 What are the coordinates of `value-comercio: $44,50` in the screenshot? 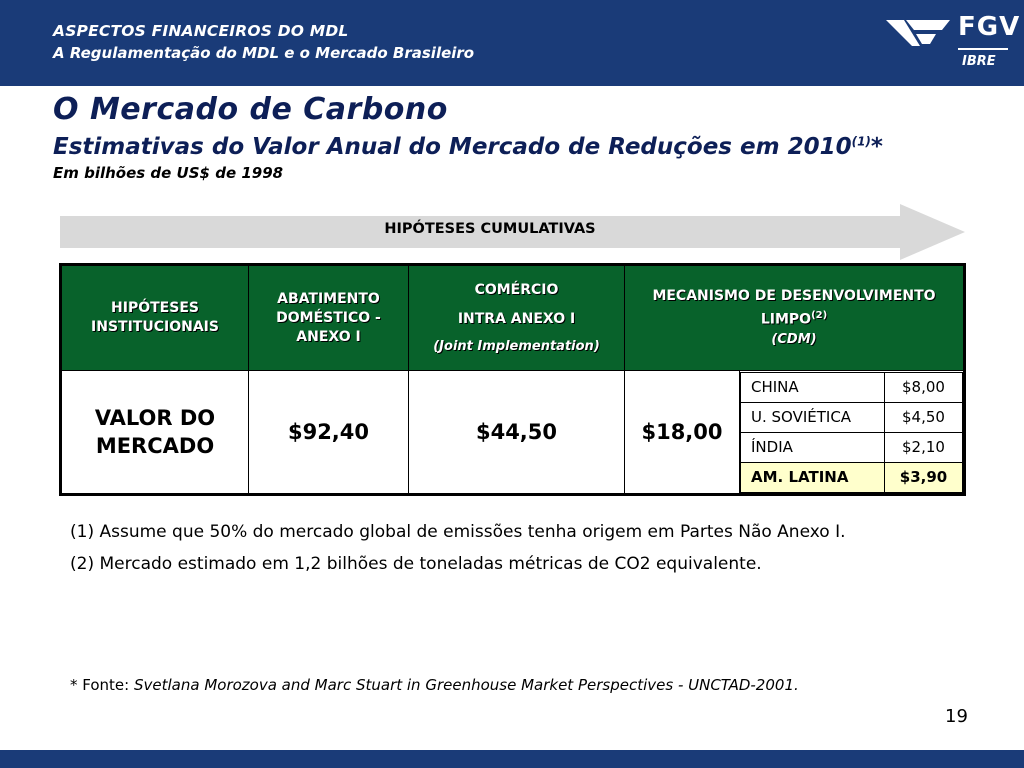 It's located at (516, 432).